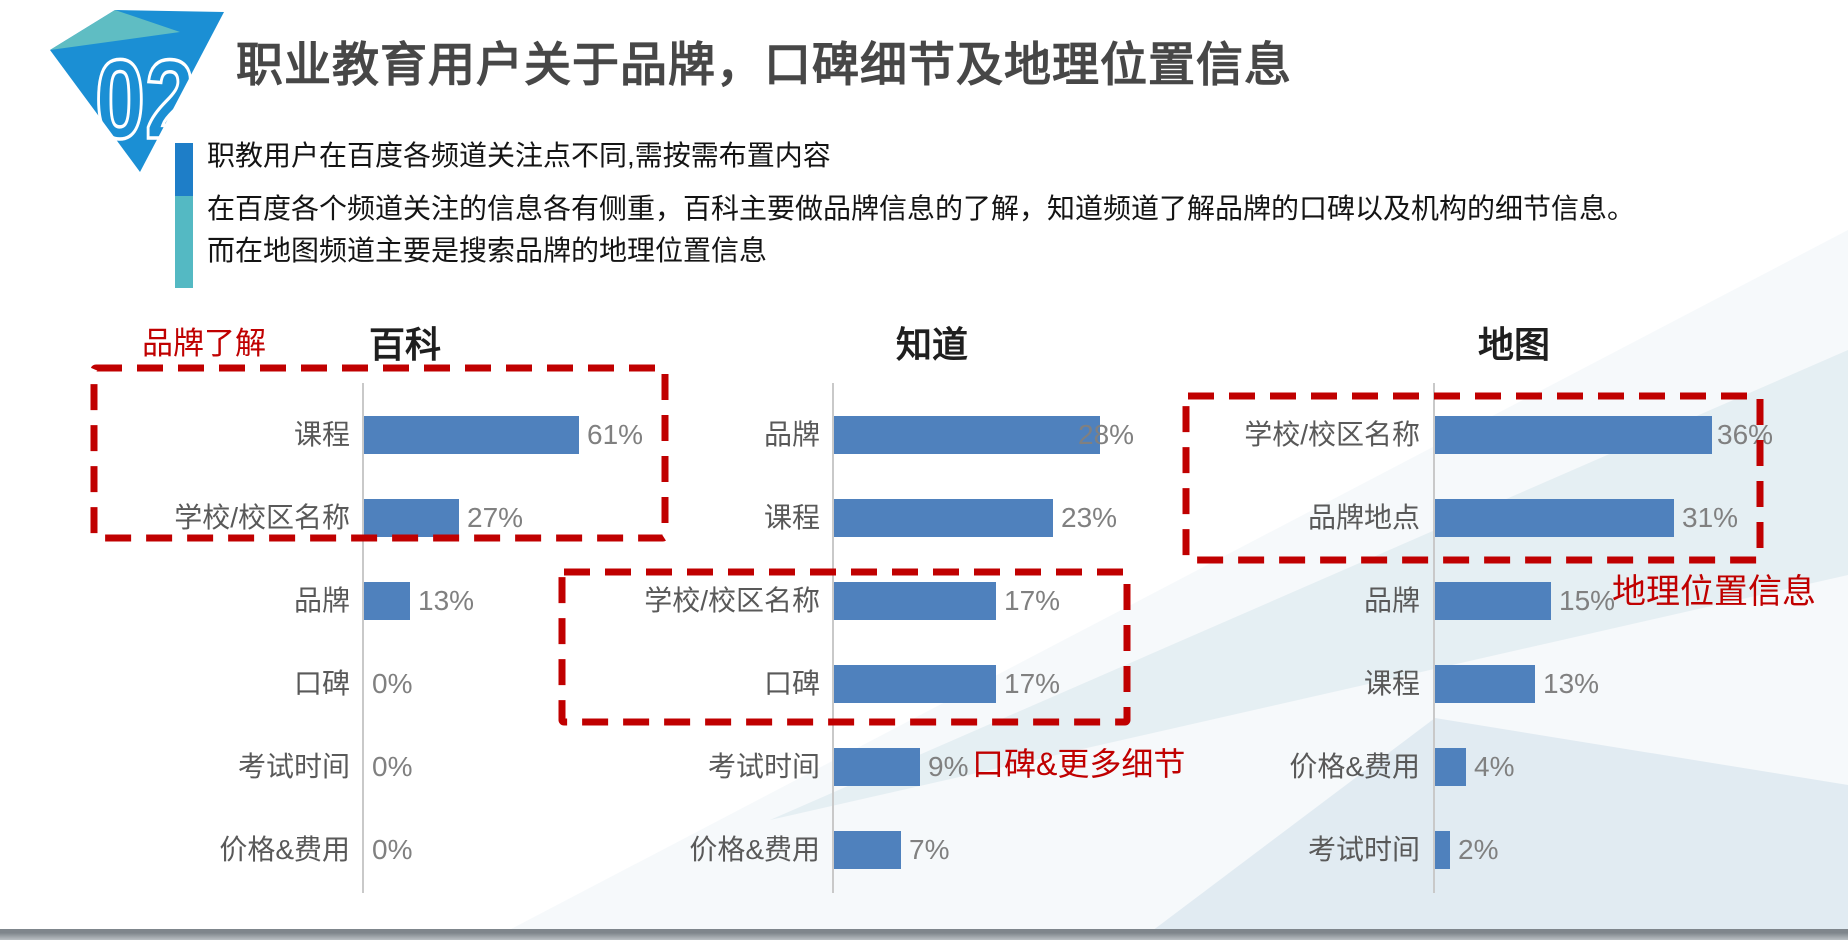  I want to click on subtitle-paragraph-line2: 而在地图频道主要是搜索品牌的地理位置信息, so click(487, 250).